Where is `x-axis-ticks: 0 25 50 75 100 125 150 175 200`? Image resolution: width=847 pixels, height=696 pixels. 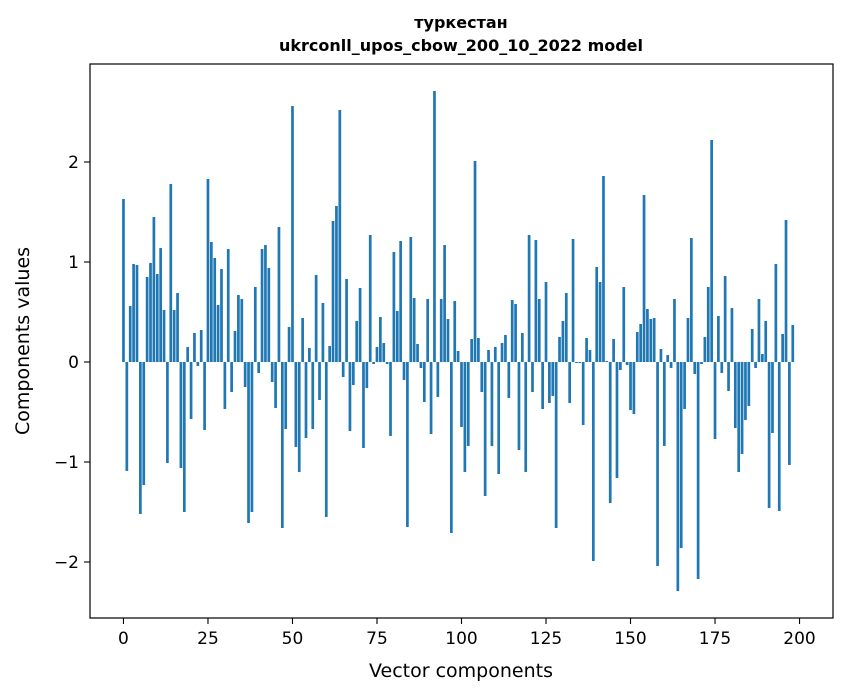
x-axis-ticks: 0 25 50 75 100 125 150 175 200 is located at coordinates (467, 633).